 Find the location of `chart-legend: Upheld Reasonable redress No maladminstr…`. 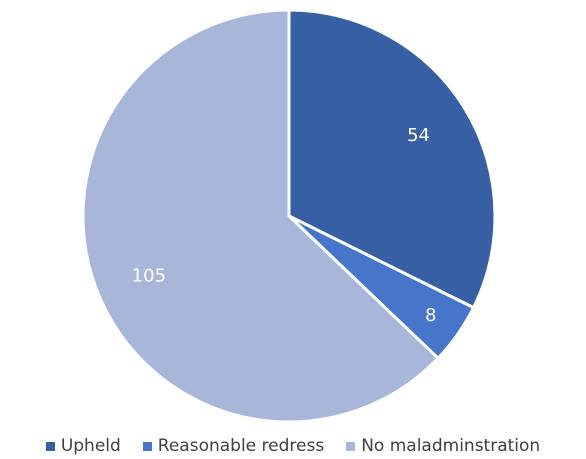

chart-legend: Upheld Reasonable redress No maladminstr… is located at coordinates (293, 446).